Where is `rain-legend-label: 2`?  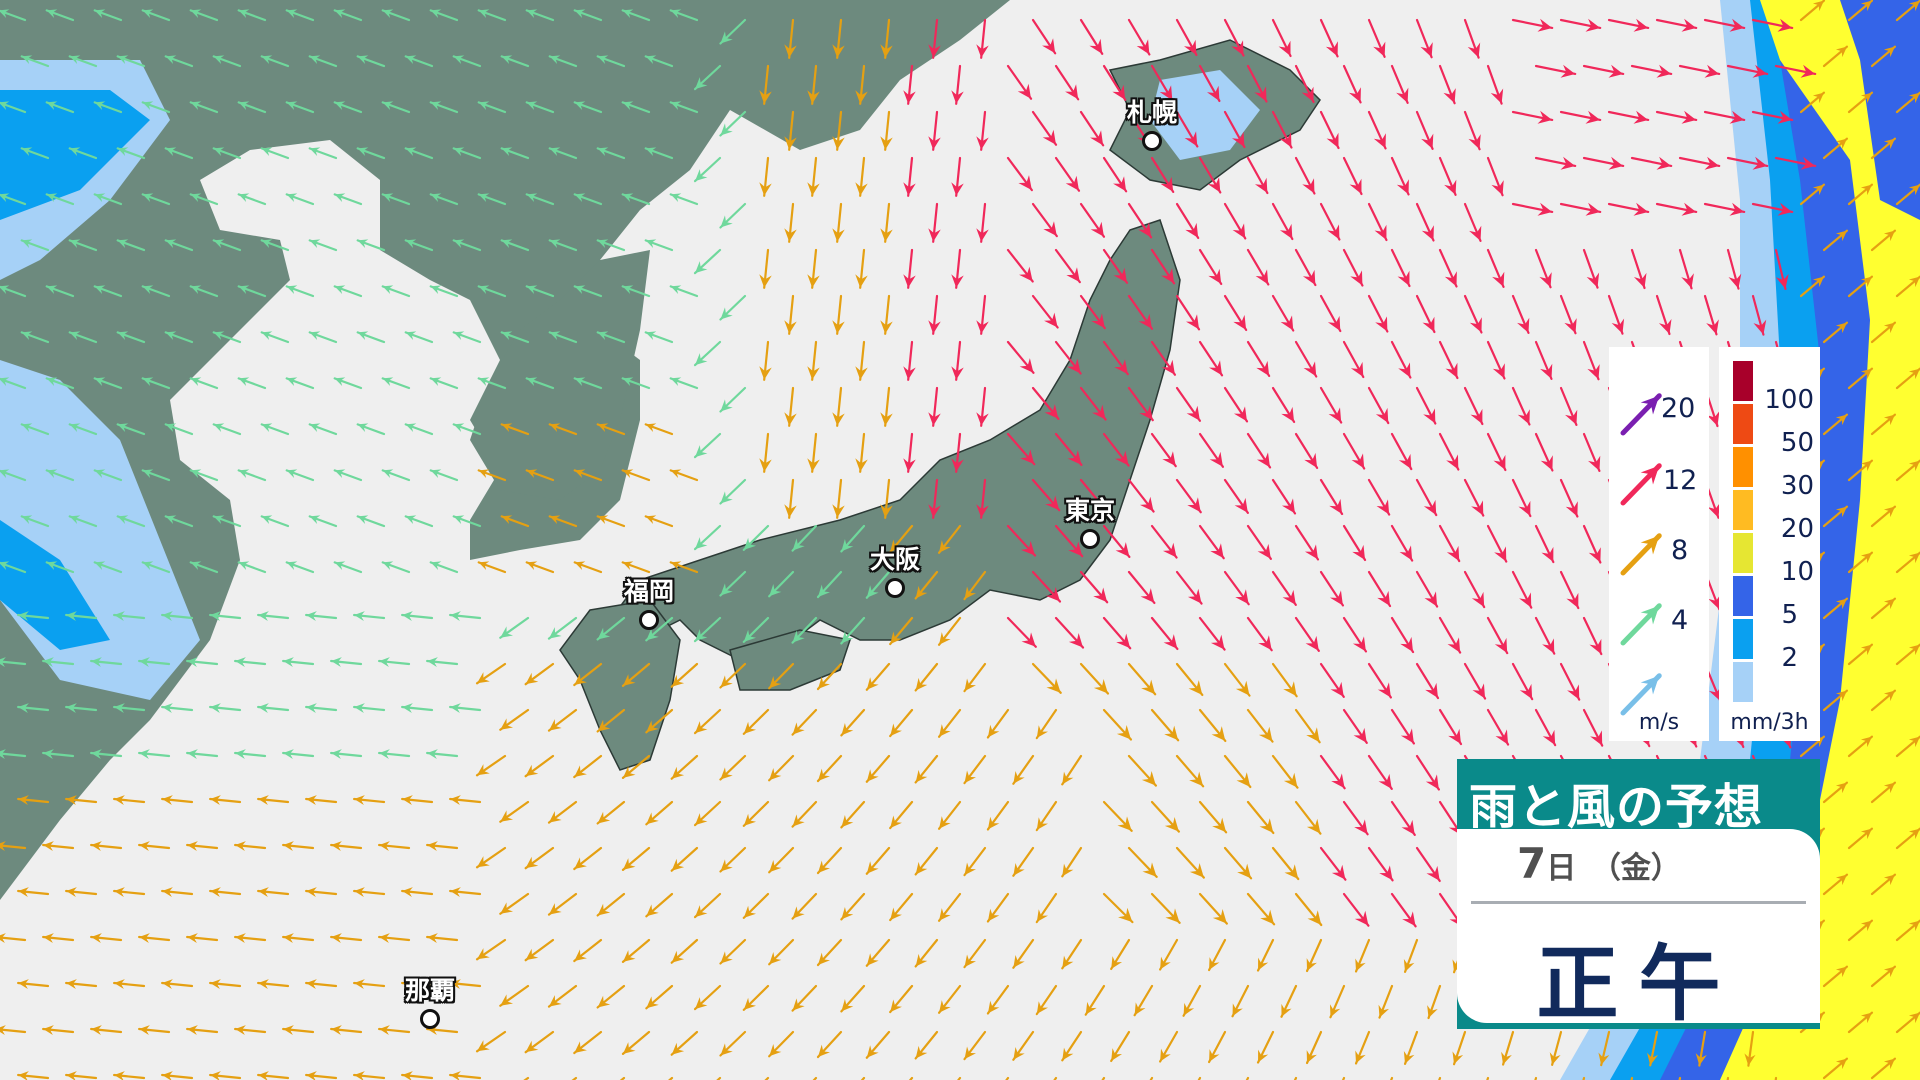
rain-legend-label: 2 is located at coordinates (1789, 658).